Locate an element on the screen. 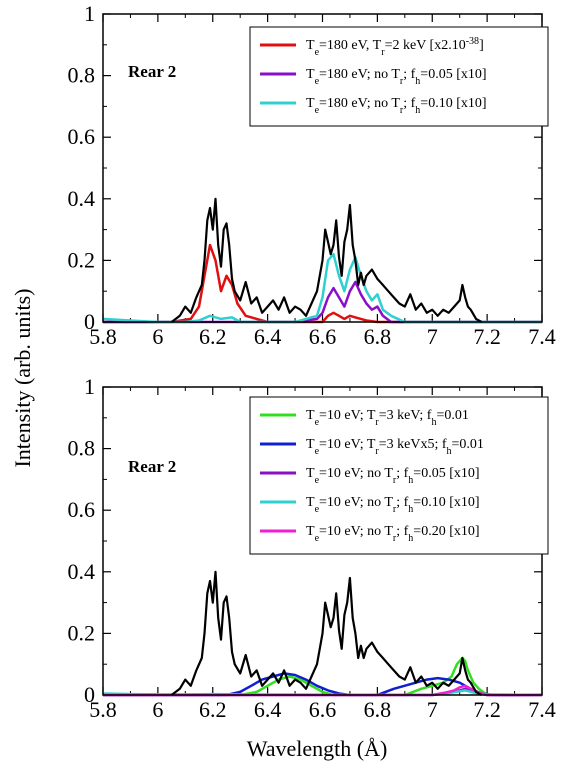  x-tick-label: 6.4 is located at coordinates (268, 336).